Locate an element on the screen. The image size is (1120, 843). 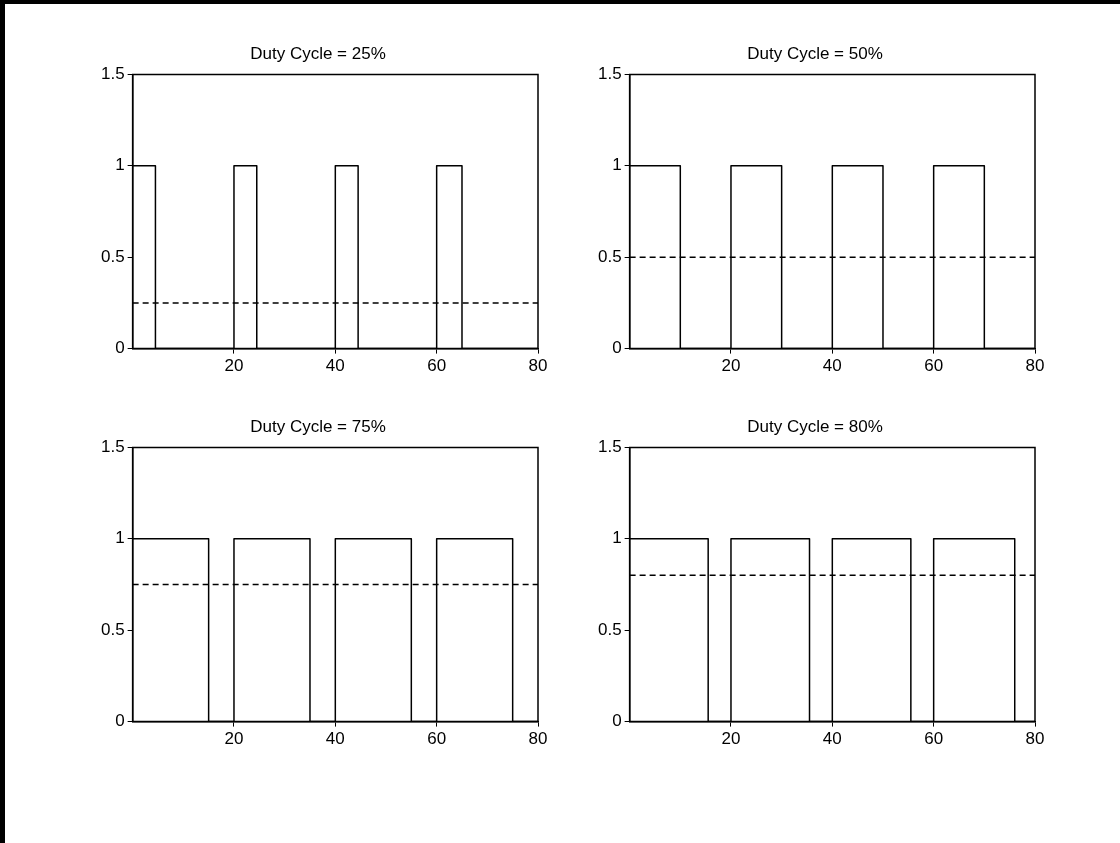
chart-title: Duty Cycle = 75% is located at coordinates (318, 426).